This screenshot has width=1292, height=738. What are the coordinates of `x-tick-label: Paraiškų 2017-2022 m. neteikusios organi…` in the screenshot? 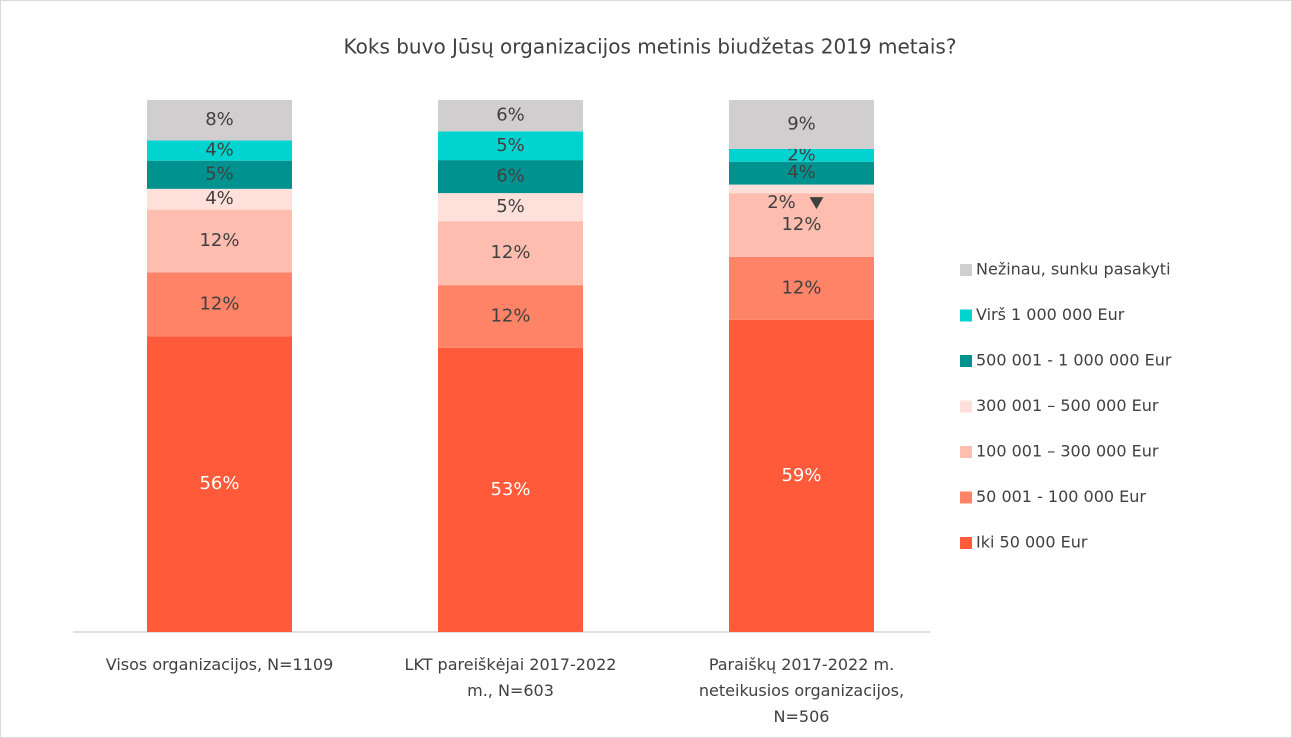 It's located at (801, 690).